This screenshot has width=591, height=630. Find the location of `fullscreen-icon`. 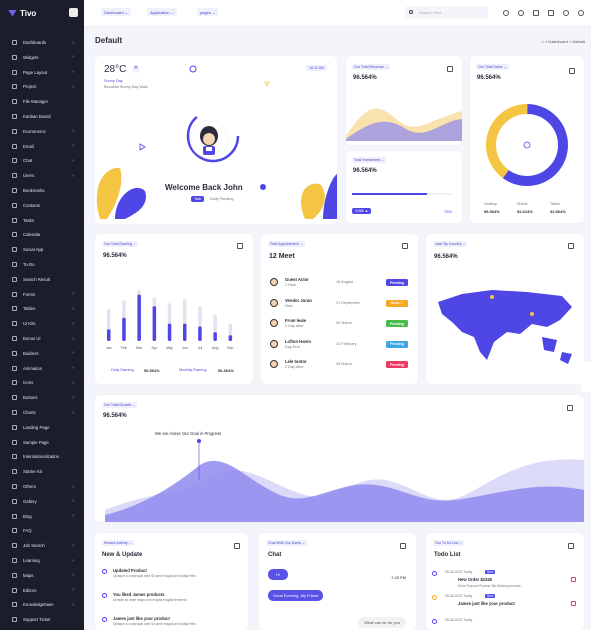

fullscreen-icon is located at coordinates (551, 13).